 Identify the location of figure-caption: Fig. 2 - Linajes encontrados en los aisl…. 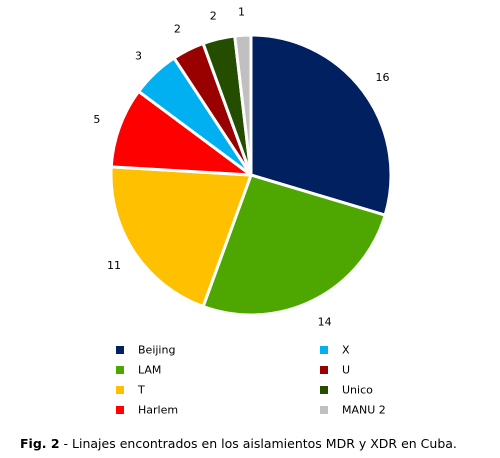
(238, 443).